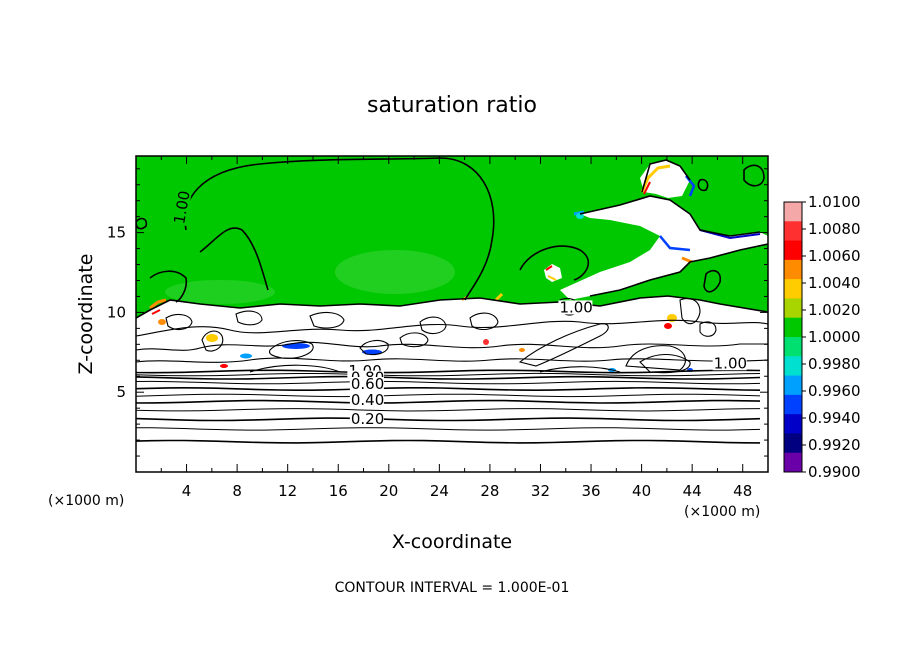  I want to click on chart-title: saturation ratio, so click(452, 105).